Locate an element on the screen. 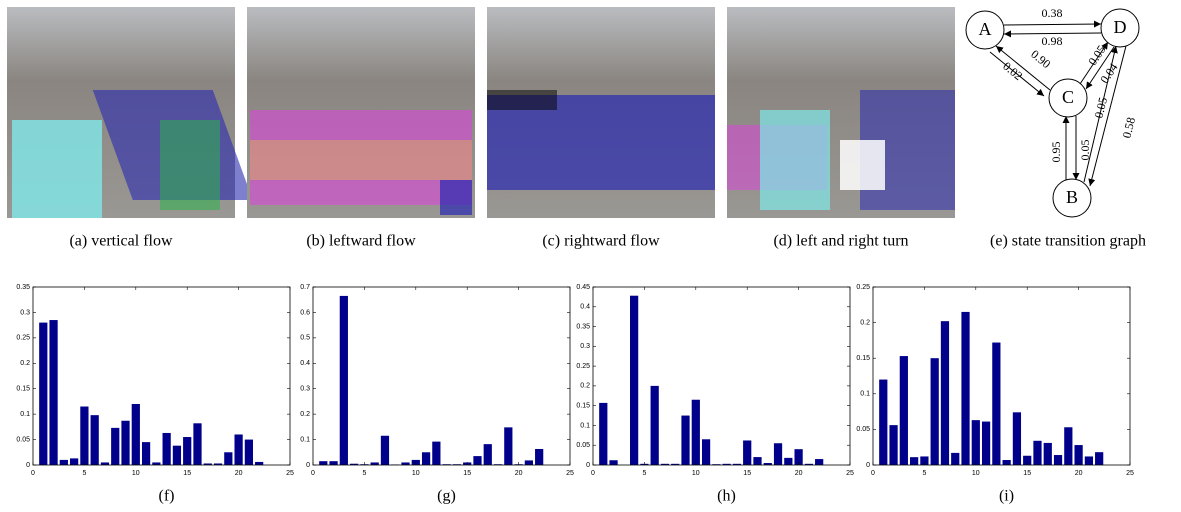  caption: (a) vertical flow is located at coordinates (121, 241).